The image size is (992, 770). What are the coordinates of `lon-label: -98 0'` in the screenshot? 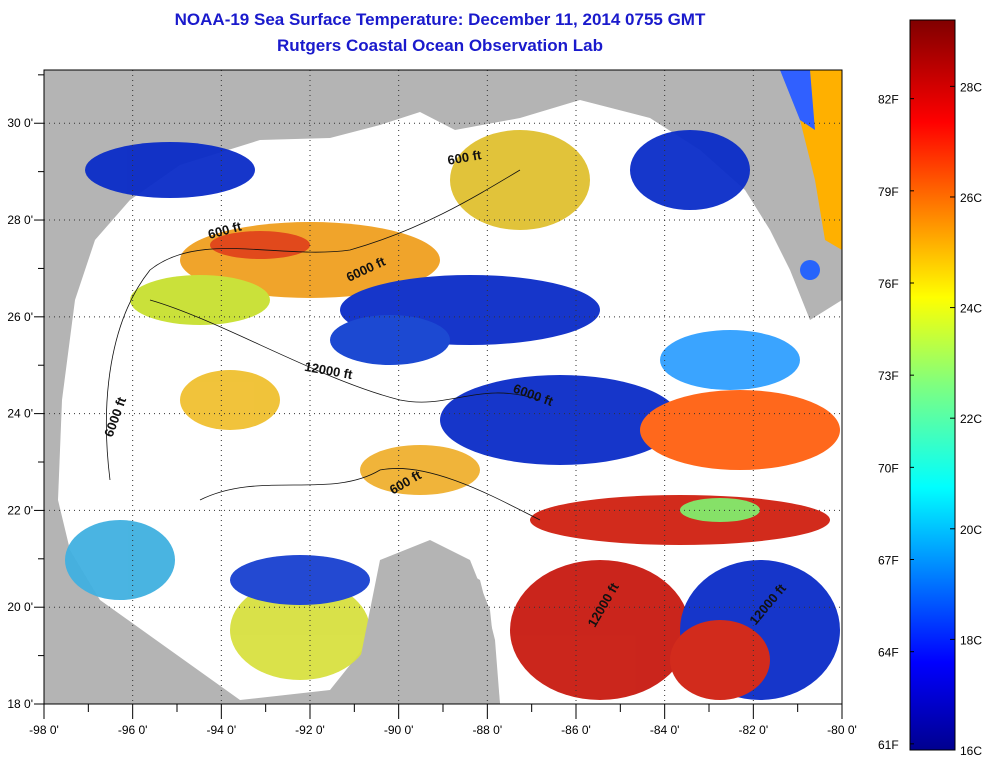 It's located at (44, 730).